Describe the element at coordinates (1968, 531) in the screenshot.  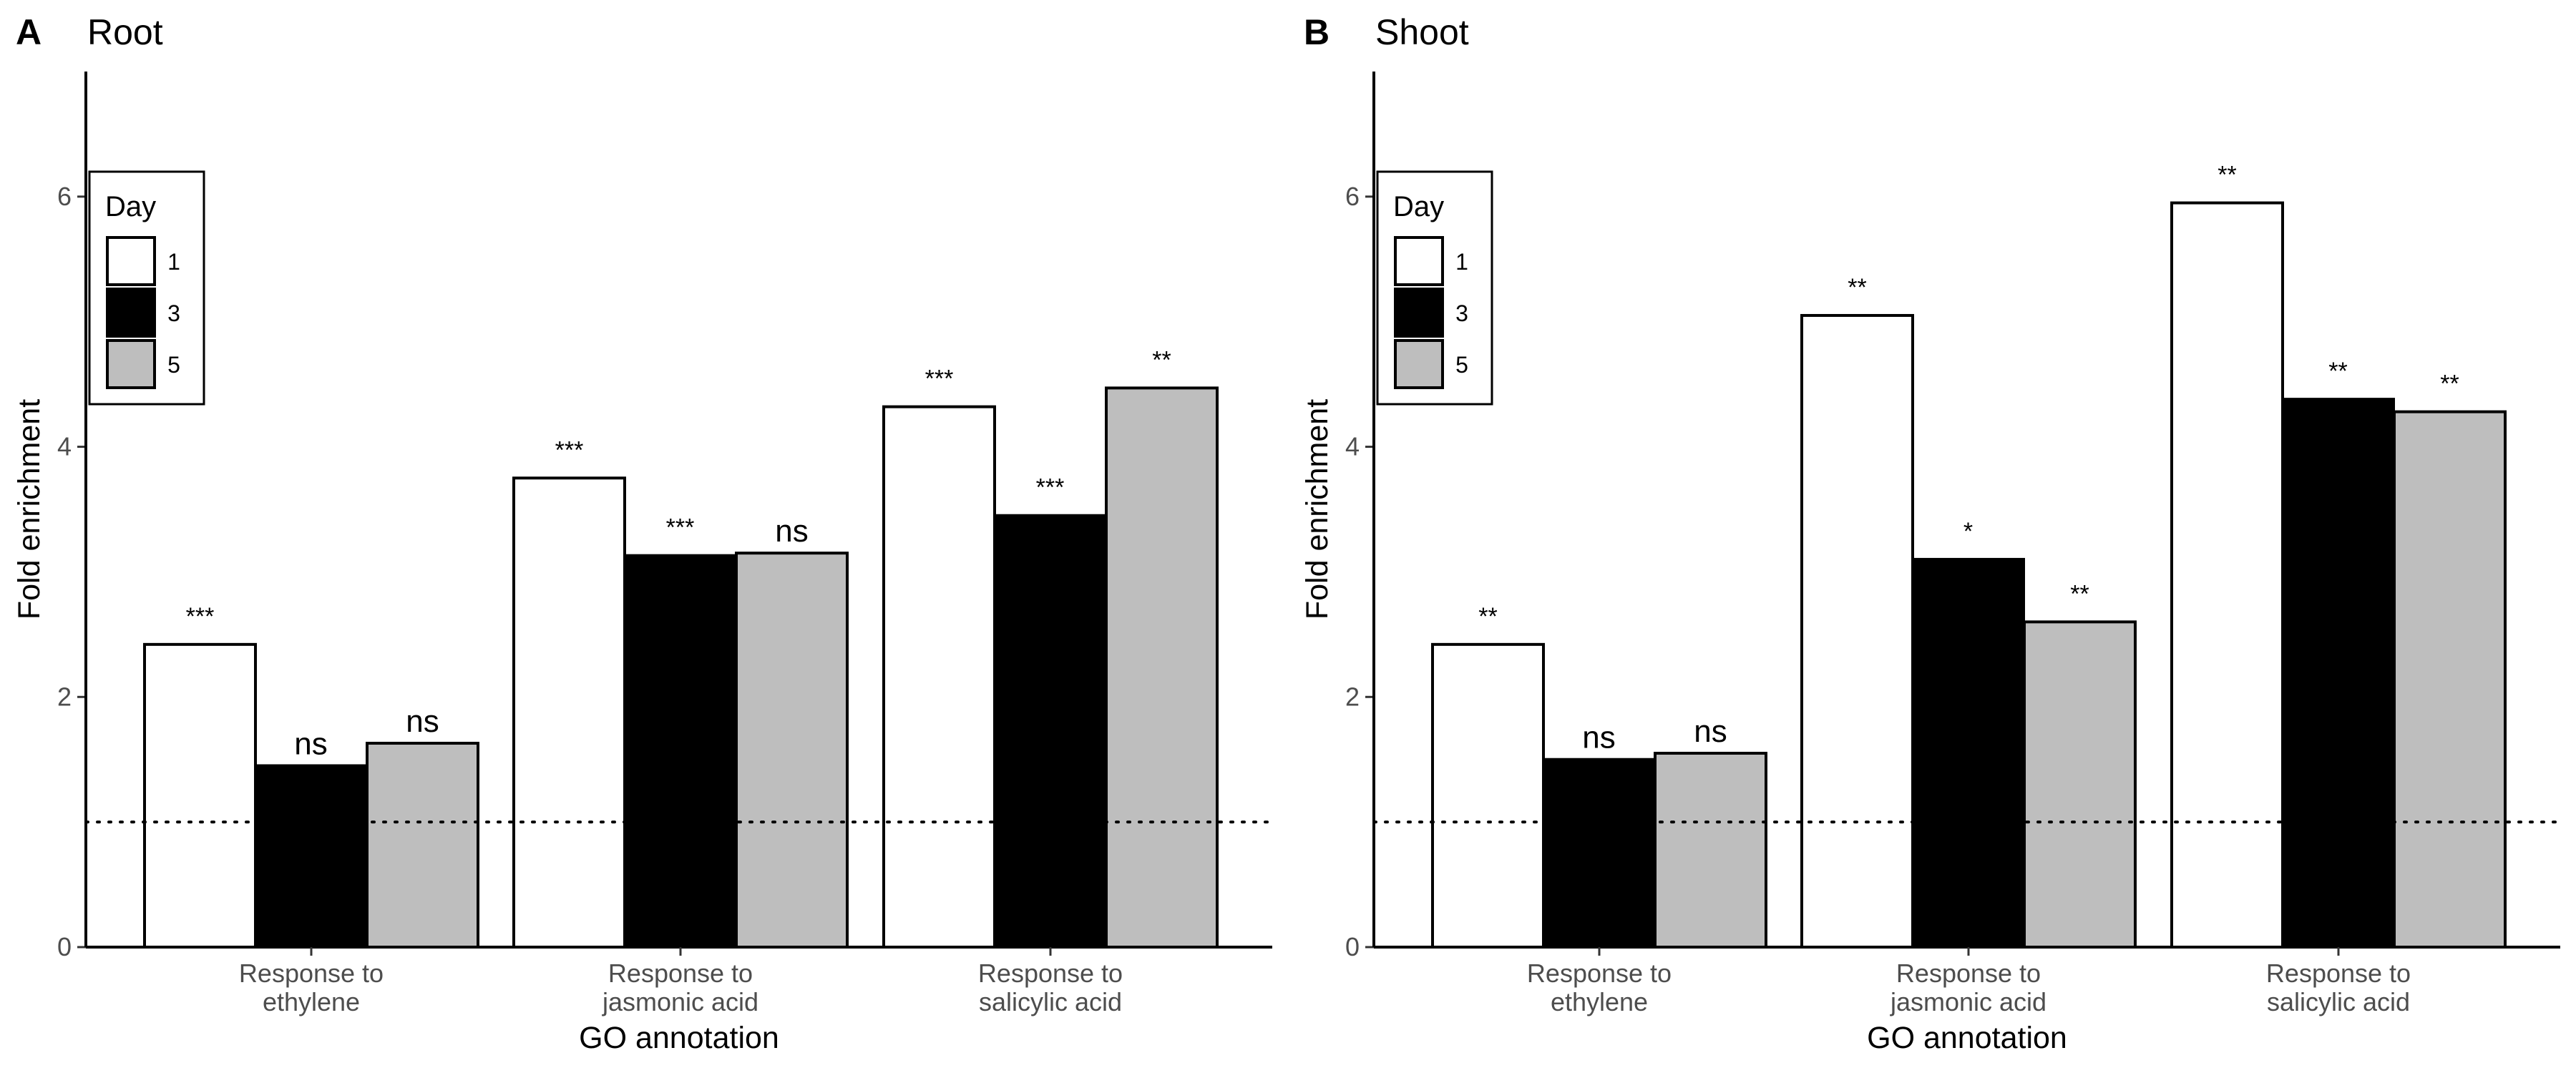
I see `significance-label: *` at that location.